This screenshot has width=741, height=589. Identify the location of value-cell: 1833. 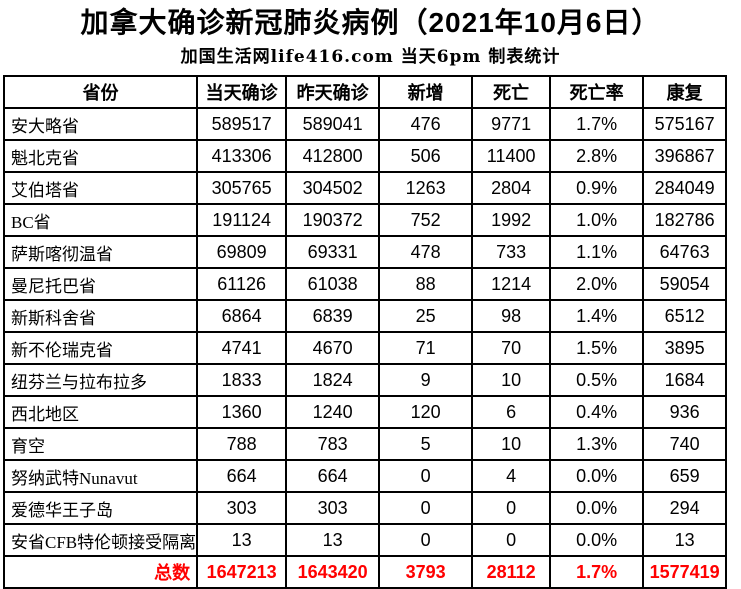
(242, 380).